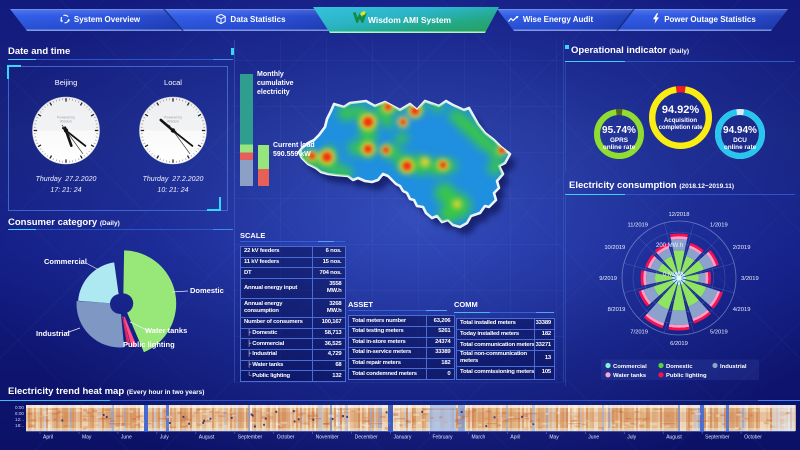  I want to click on svg-text: 3/2019, so click(750, 279).